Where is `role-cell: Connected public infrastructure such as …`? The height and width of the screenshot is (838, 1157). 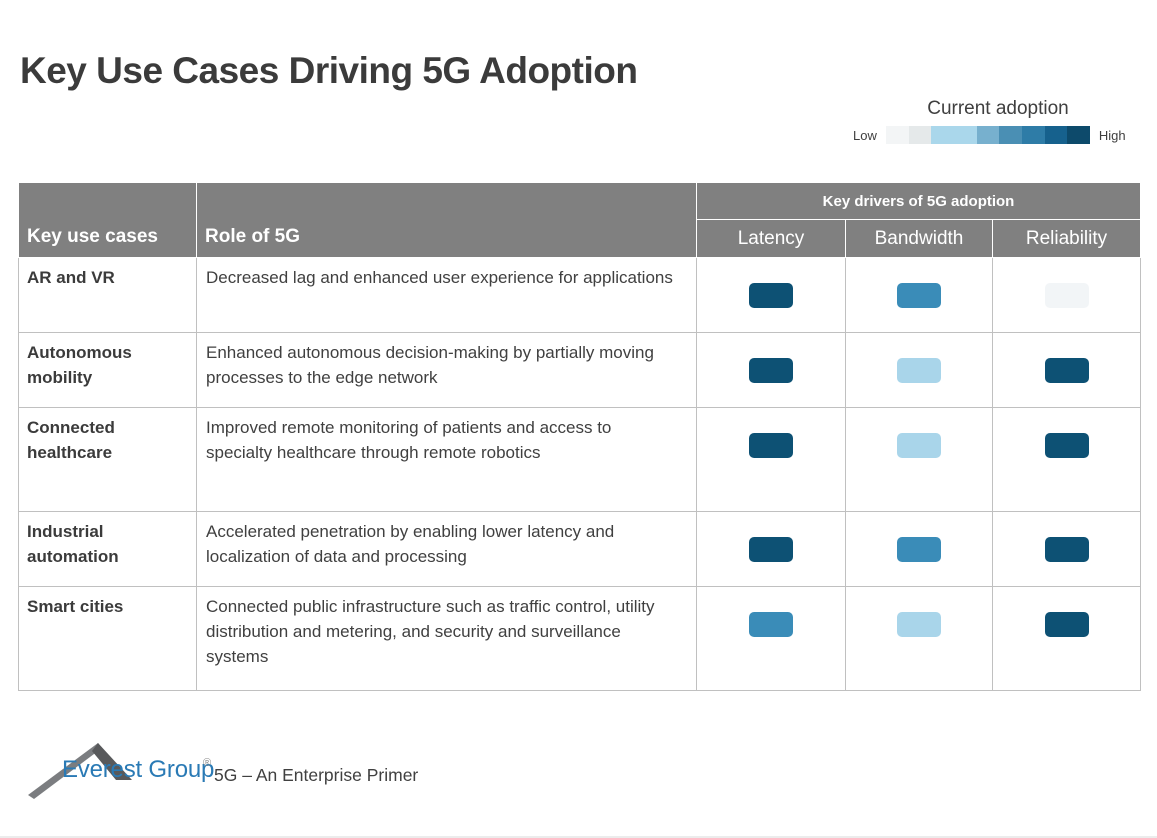
role-cell: Connected public infrastructure such as … is located at coordinates (446, 638).